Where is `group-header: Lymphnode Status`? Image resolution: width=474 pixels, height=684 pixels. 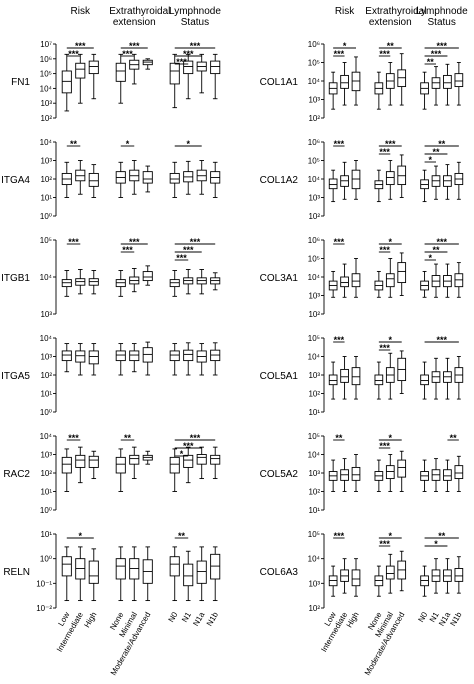 group-header: Lymphnode Status is located at coordinates (195, 17).